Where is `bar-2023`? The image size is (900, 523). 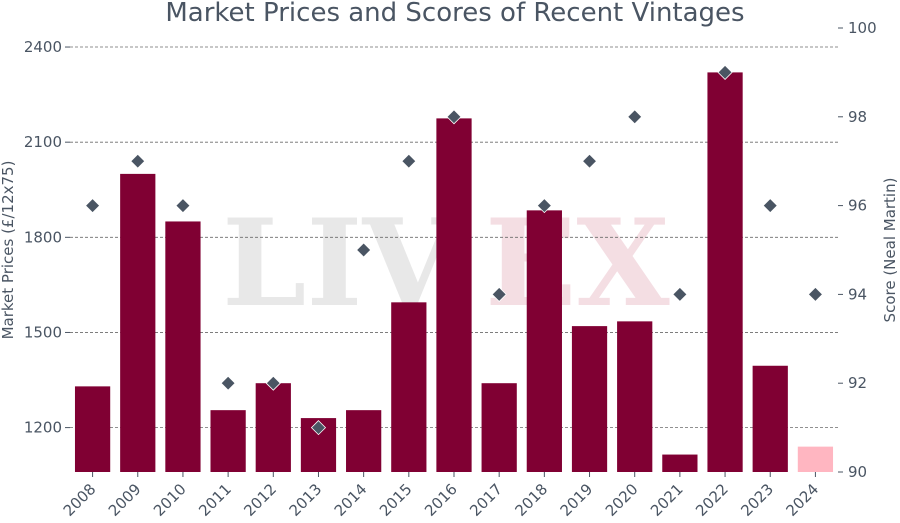
bar-2023 is located at coordinates (770, 418).